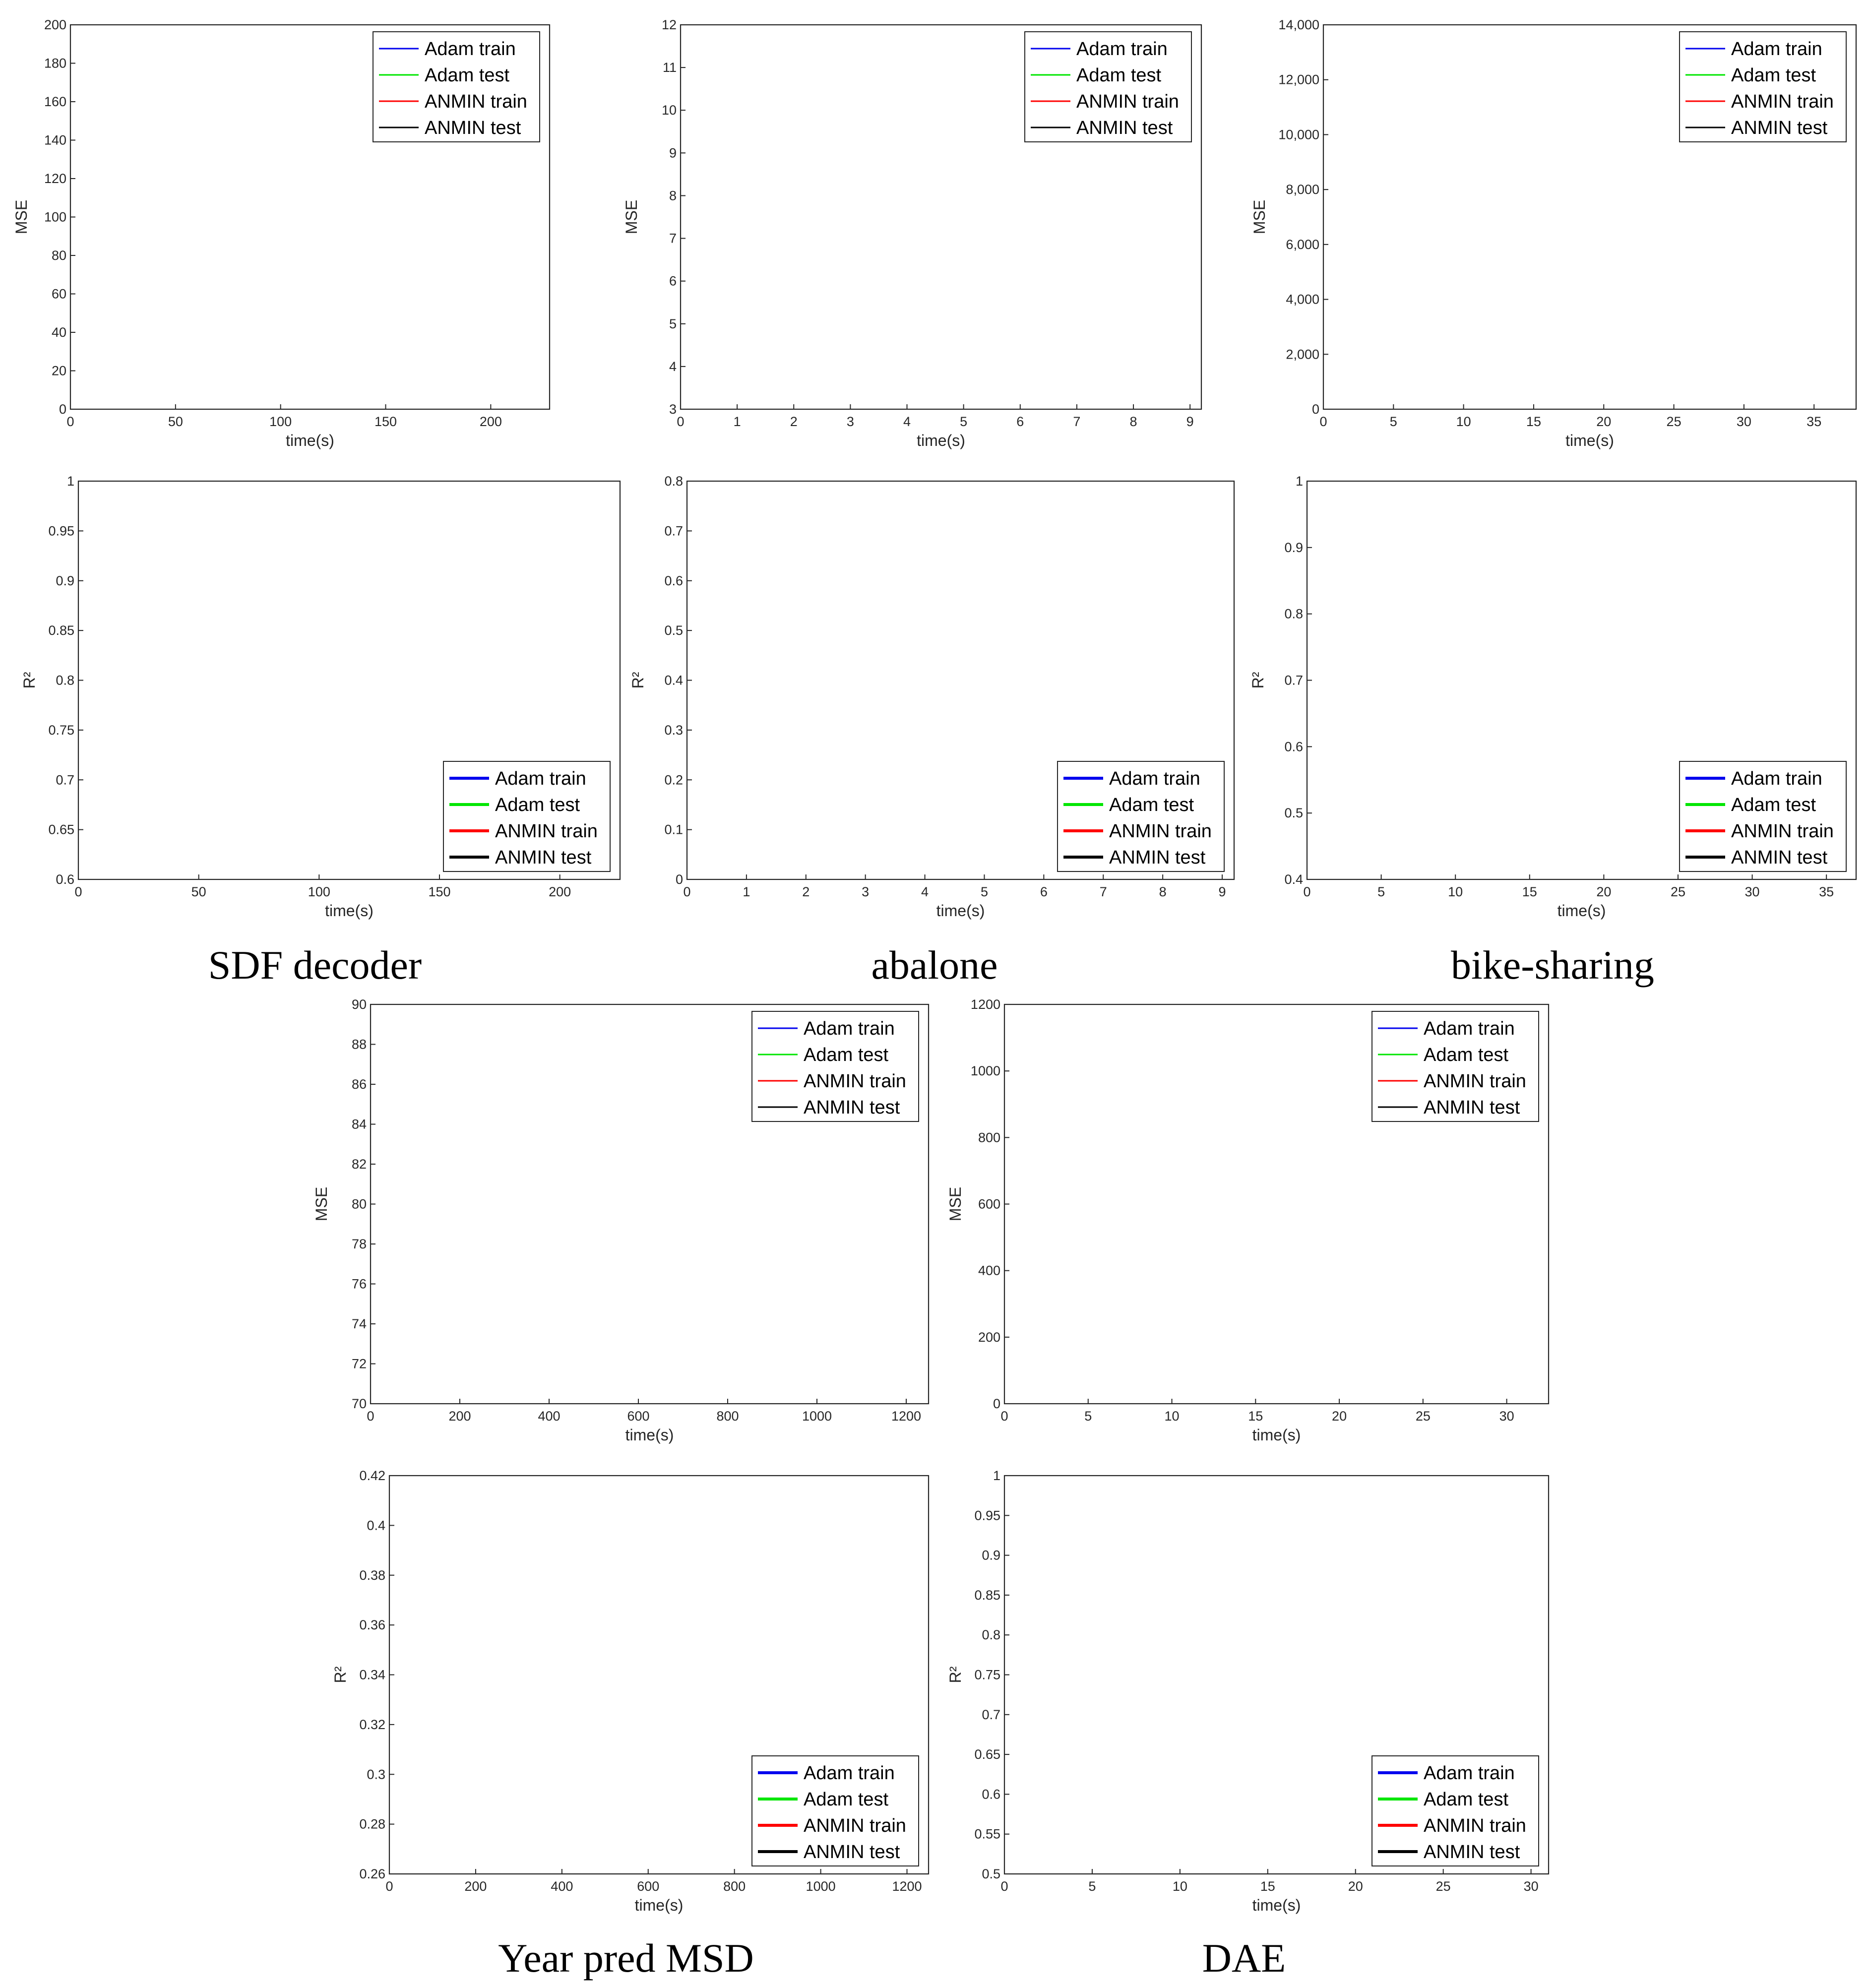 This screenshot has height=1988, width=1869. What do you see at coordinates (673, 196) in the screenshot?
I see `y-tick-label: 8` at bounding box center [673, 196].